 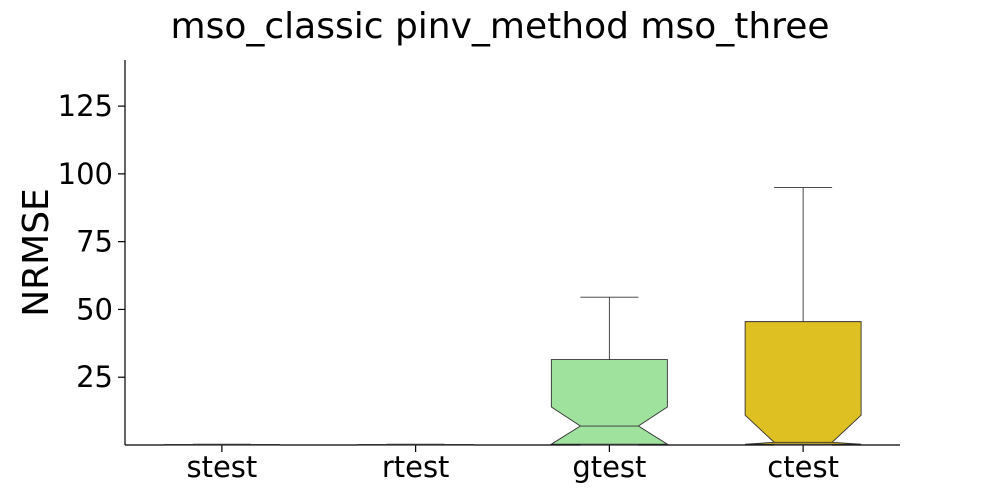 What do you see at coordinates (609, 467) in the screenshot?
I see `x-tick-label: gtest` at bounding box center [609, 467].